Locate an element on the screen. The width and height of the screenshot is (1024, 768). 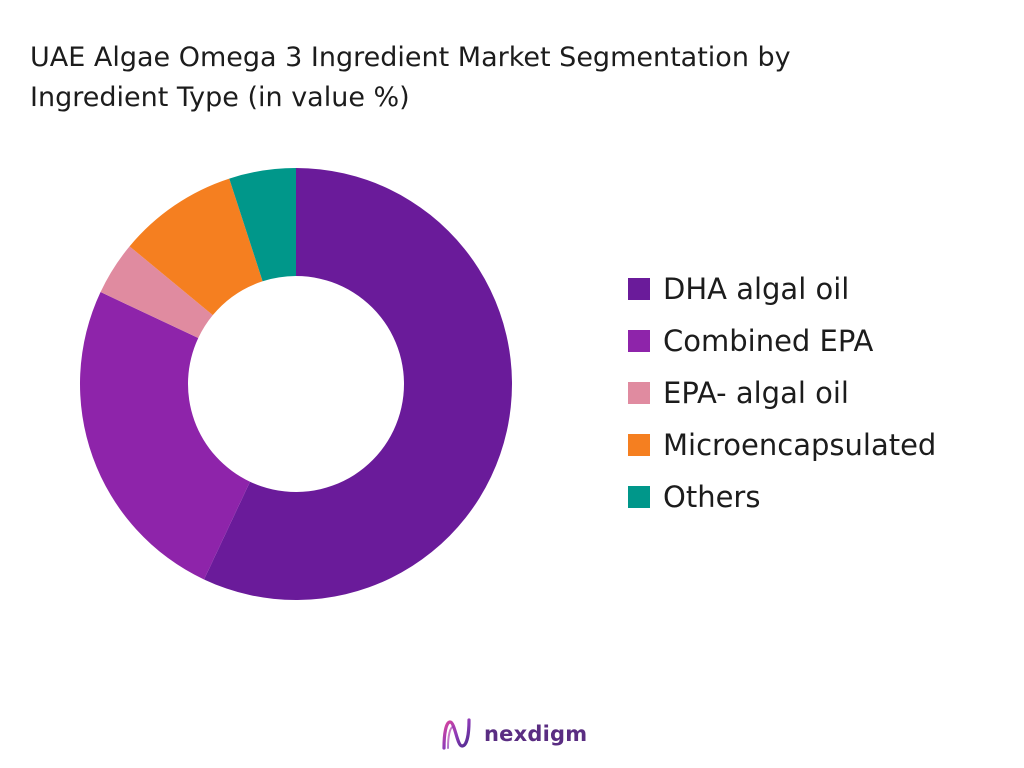
legend-item-dha-algal-oil: DHA algal oil is located at coordinates (782, 289).